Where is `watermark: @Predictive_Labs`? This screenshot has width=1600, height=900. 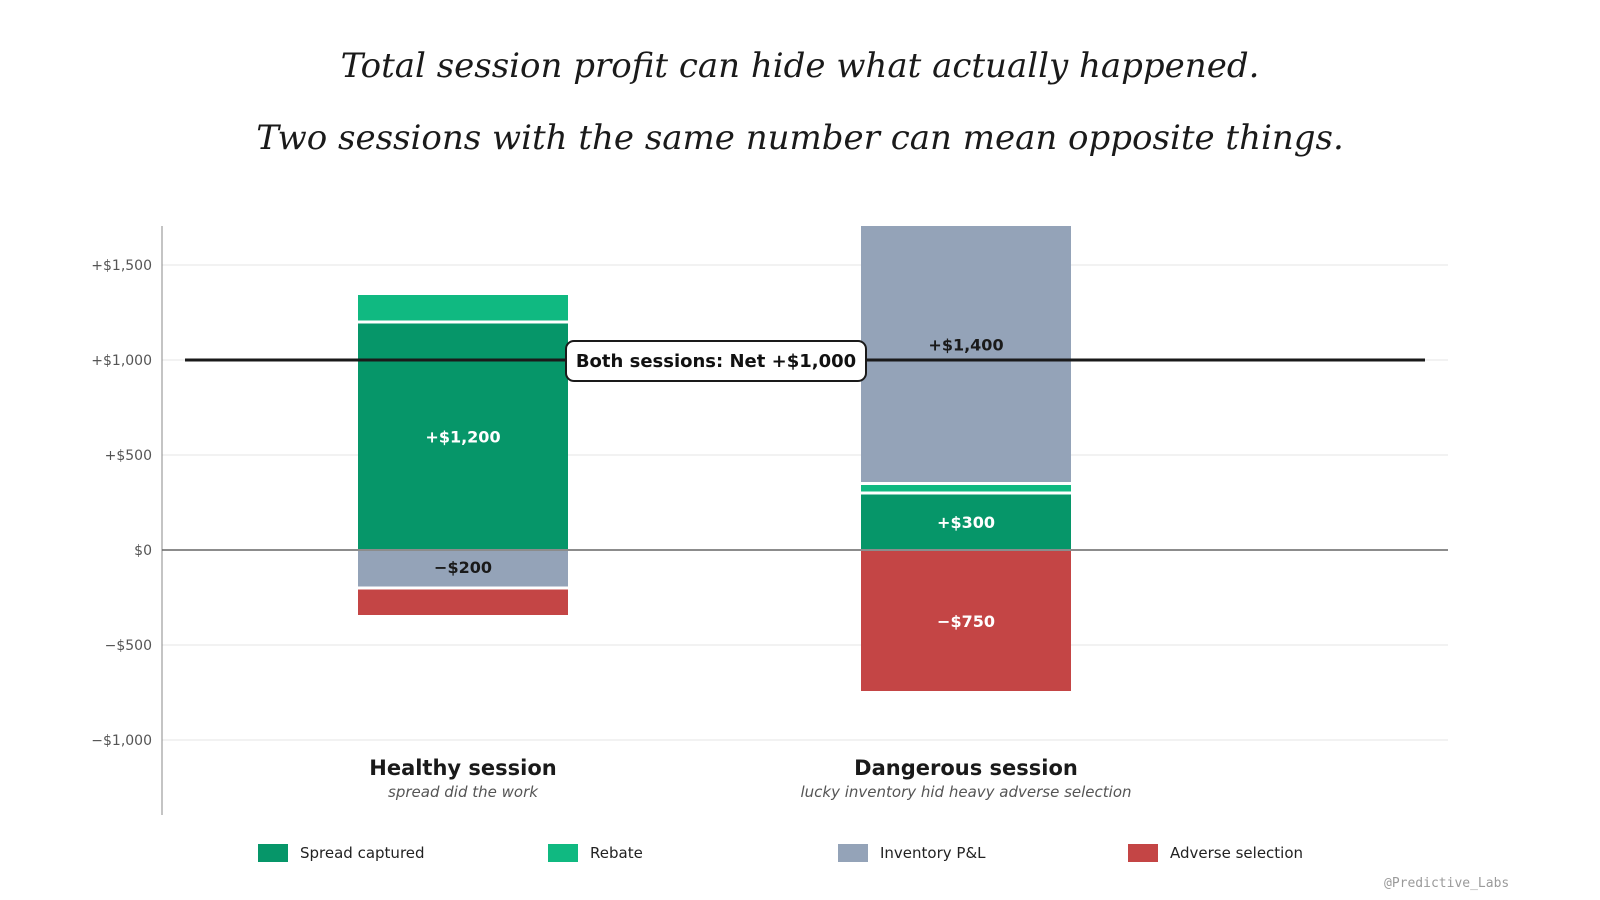 watermark: @Predictive_Labs is located at coordinates (1447, 883).